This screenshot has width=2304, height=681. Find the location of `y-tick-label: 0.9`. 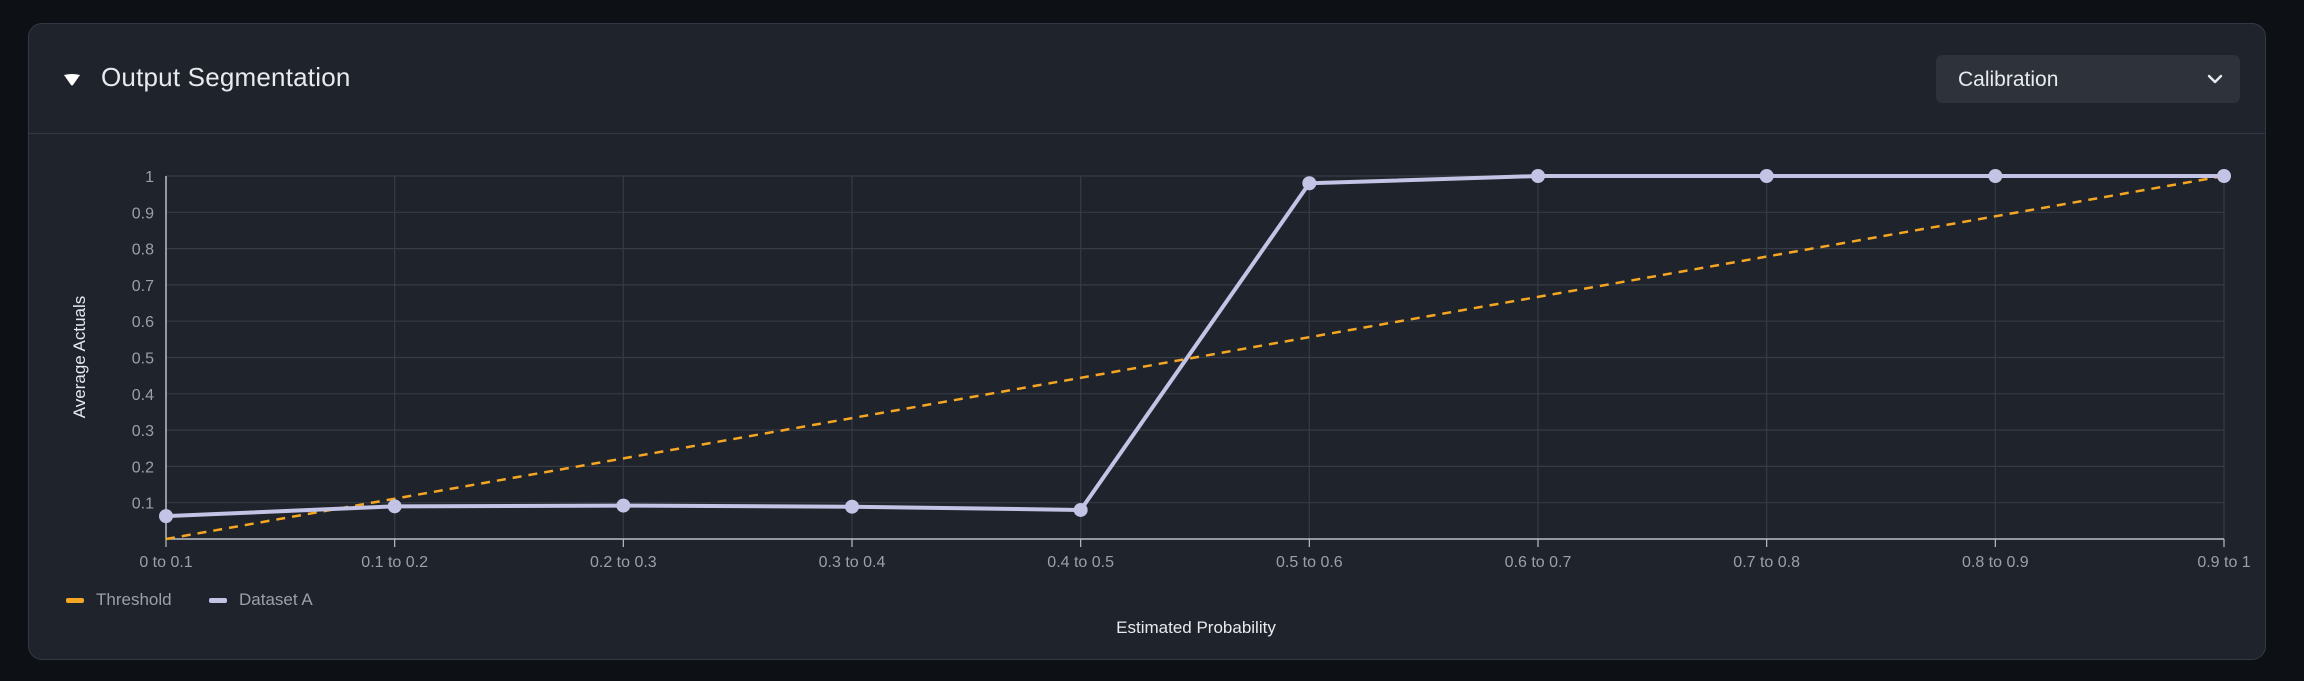

y-tick-label: 0.9 is located at coordinates (143, 213).